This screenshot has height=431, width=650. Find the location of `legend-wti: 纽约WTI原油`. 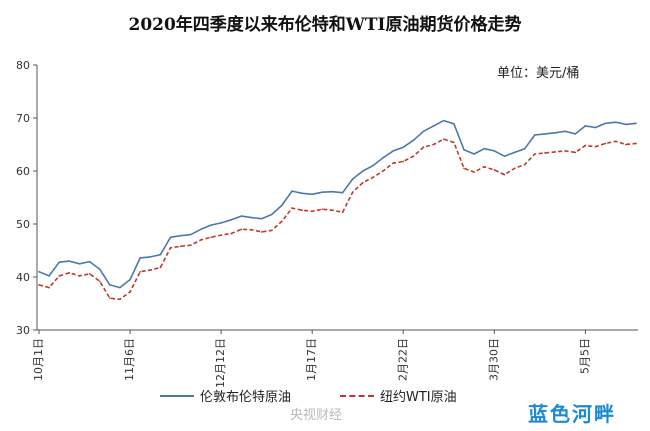

legend-wti: 纽约WTI原油 is located at coordinates (398, 395).